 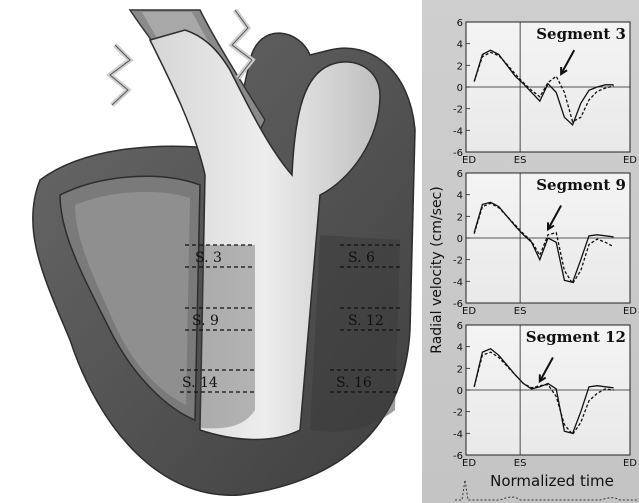 What do you see at coordinates (208, 258) in the screenshot?
I see `segment-label-s3: S. 3` at bounding box center [208, 258].